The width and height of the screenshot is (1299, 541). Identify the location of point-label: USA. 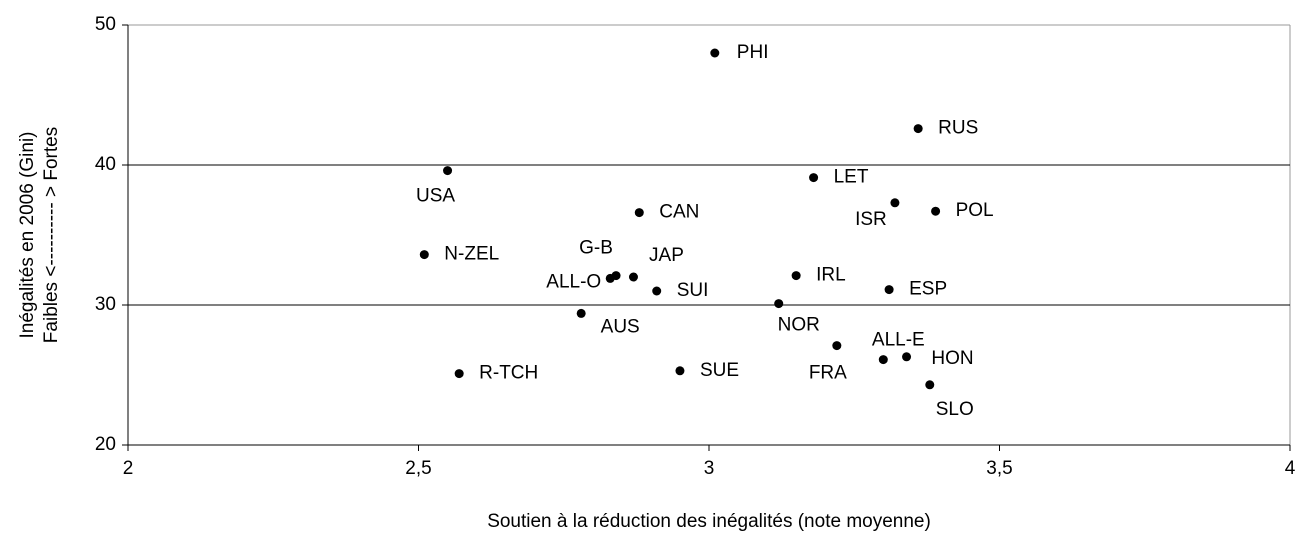
(435, 196).